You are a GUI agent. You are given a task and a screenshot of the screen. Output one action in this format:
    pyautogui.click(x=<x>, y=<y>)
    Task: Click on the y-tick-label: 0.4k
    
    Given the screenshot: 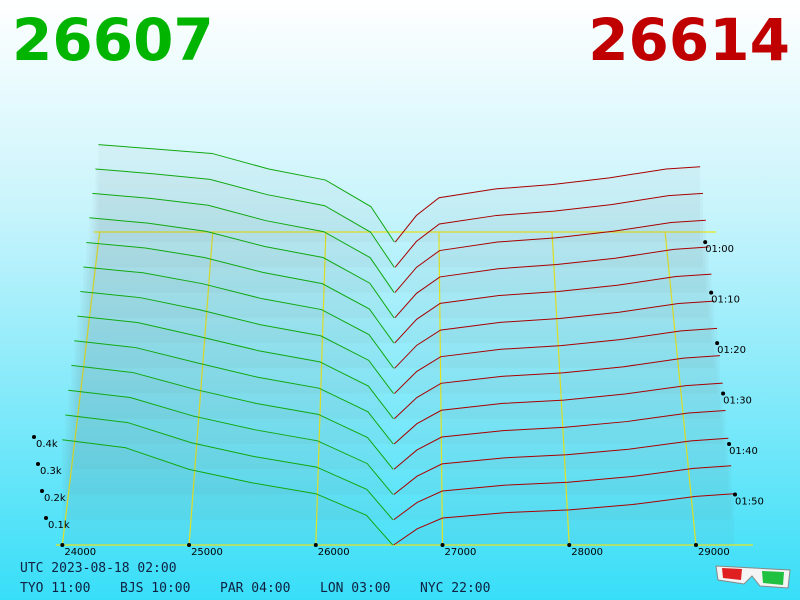 What is the action you would take?
    pyautogui.click(x=47, y=444)
    